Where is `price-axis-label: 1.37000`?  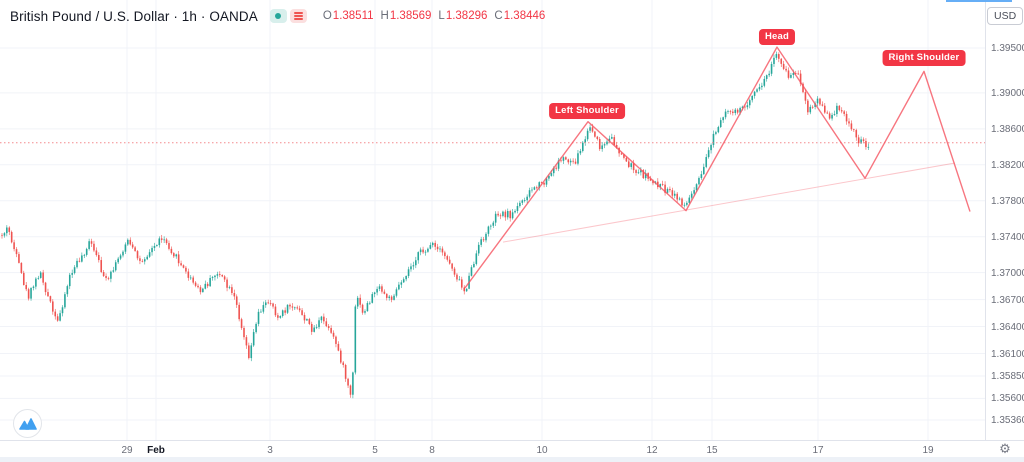 price-axis-label: 1.37000 is located at coordinates (1007, 273).